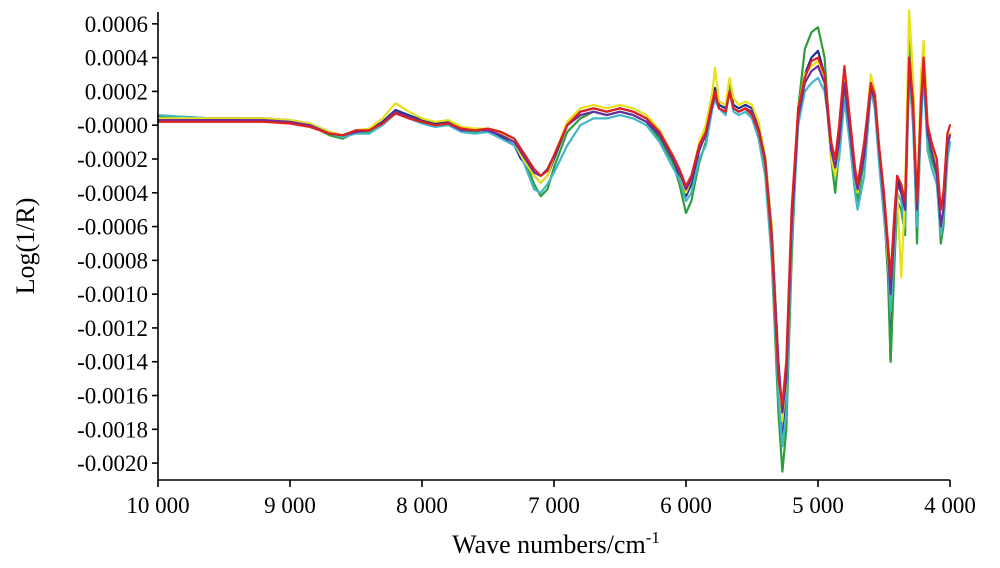 This screenshot has width=1000, height=568. Describe the element at coordinates (112, 294) in the screenshot. I see `y-tick-label: -0.0010` at that location.